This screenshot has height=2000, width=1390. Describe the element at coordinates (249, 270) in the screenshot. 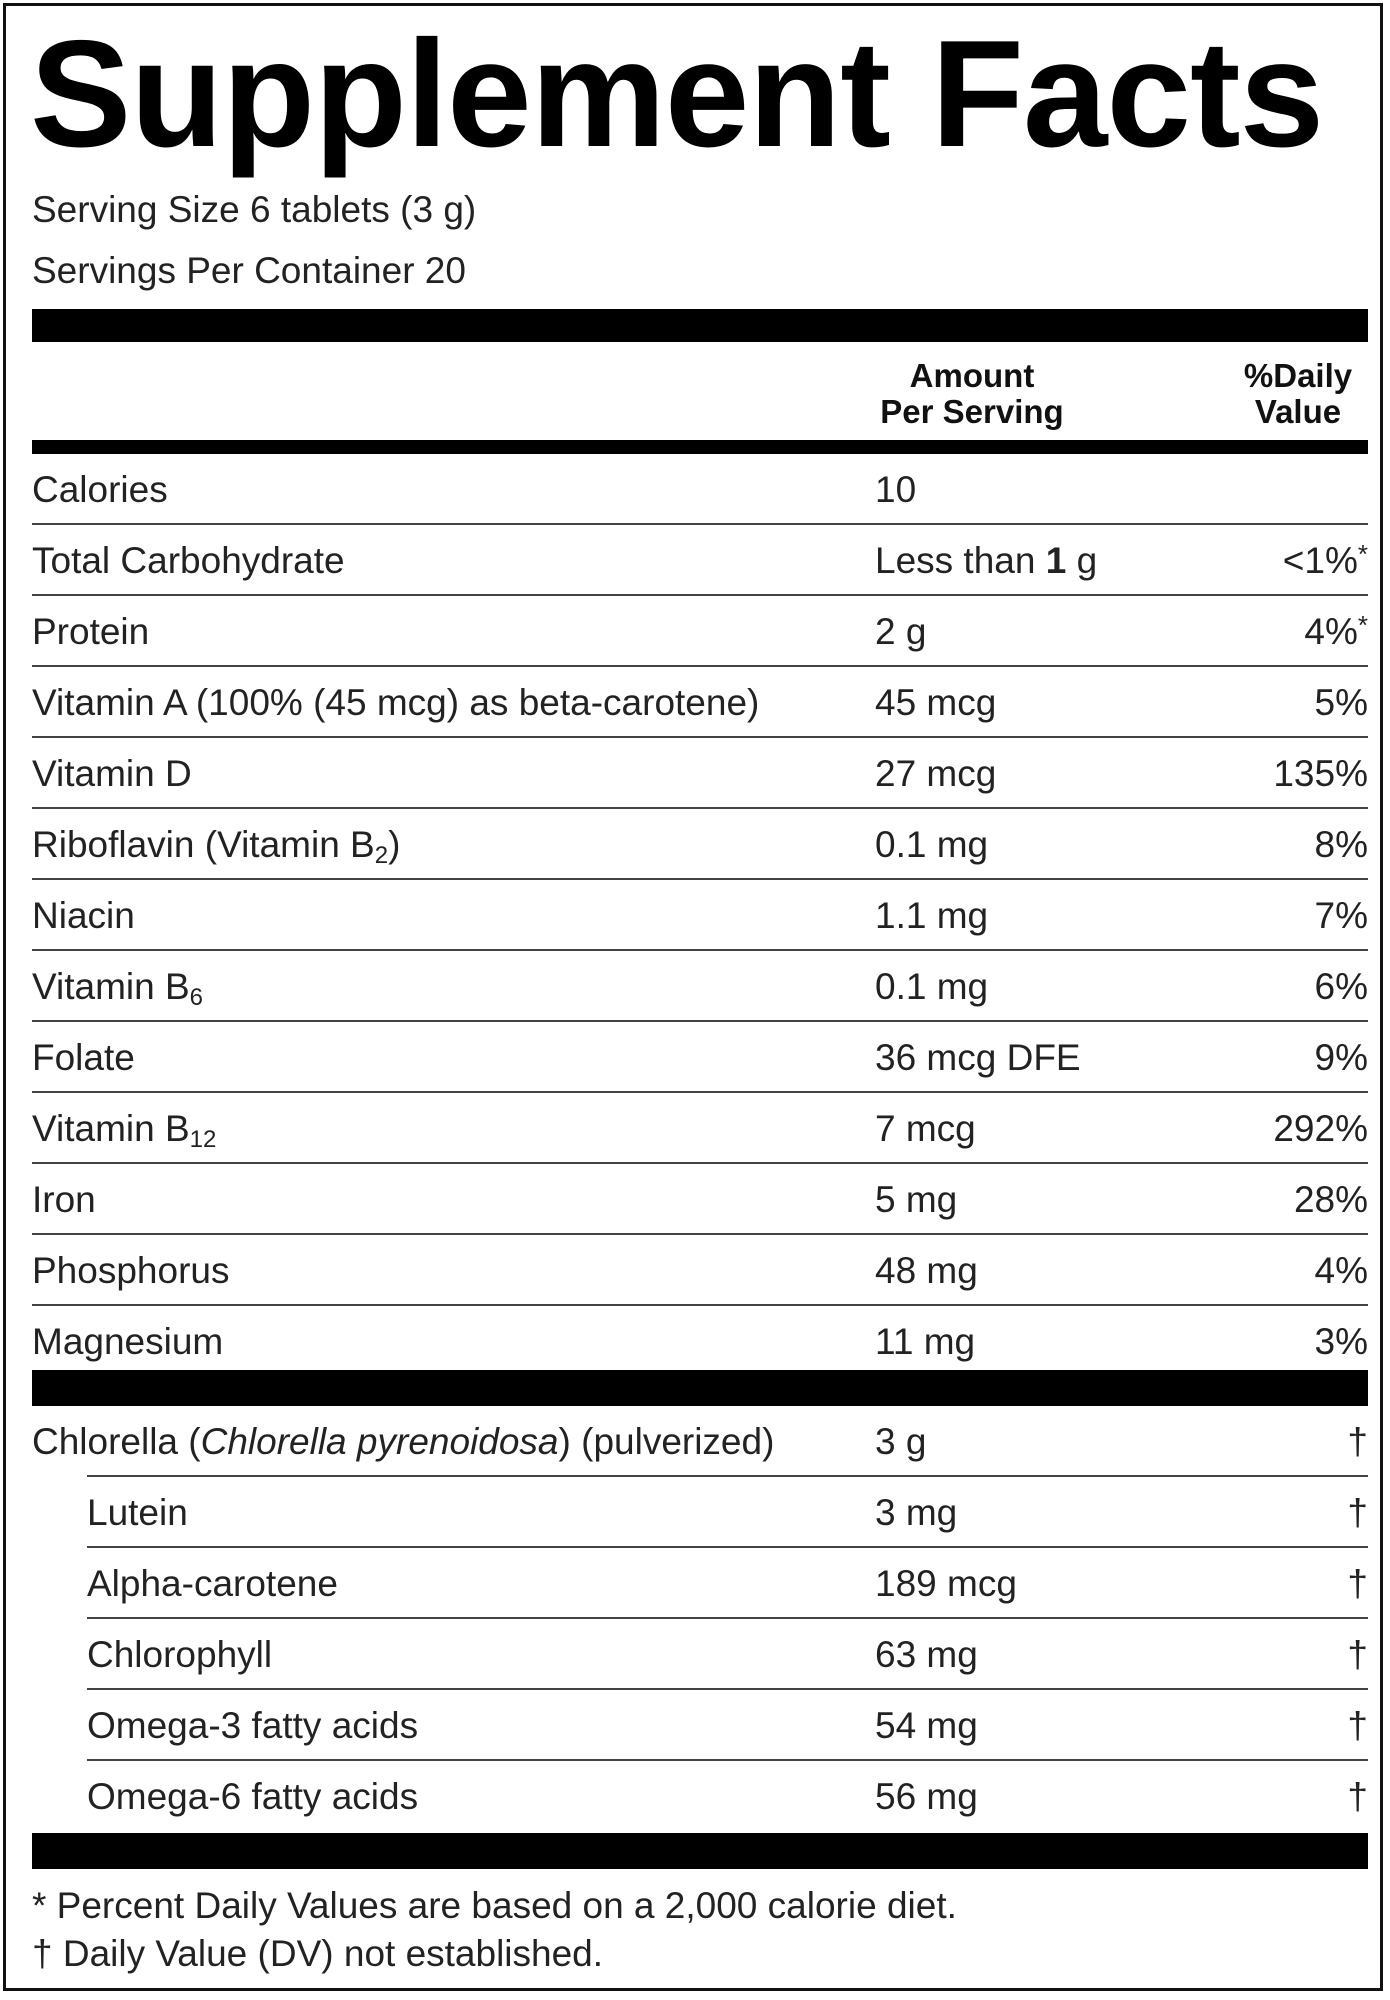

I see `servings-per-container: Servings Per Container 20` at that location.